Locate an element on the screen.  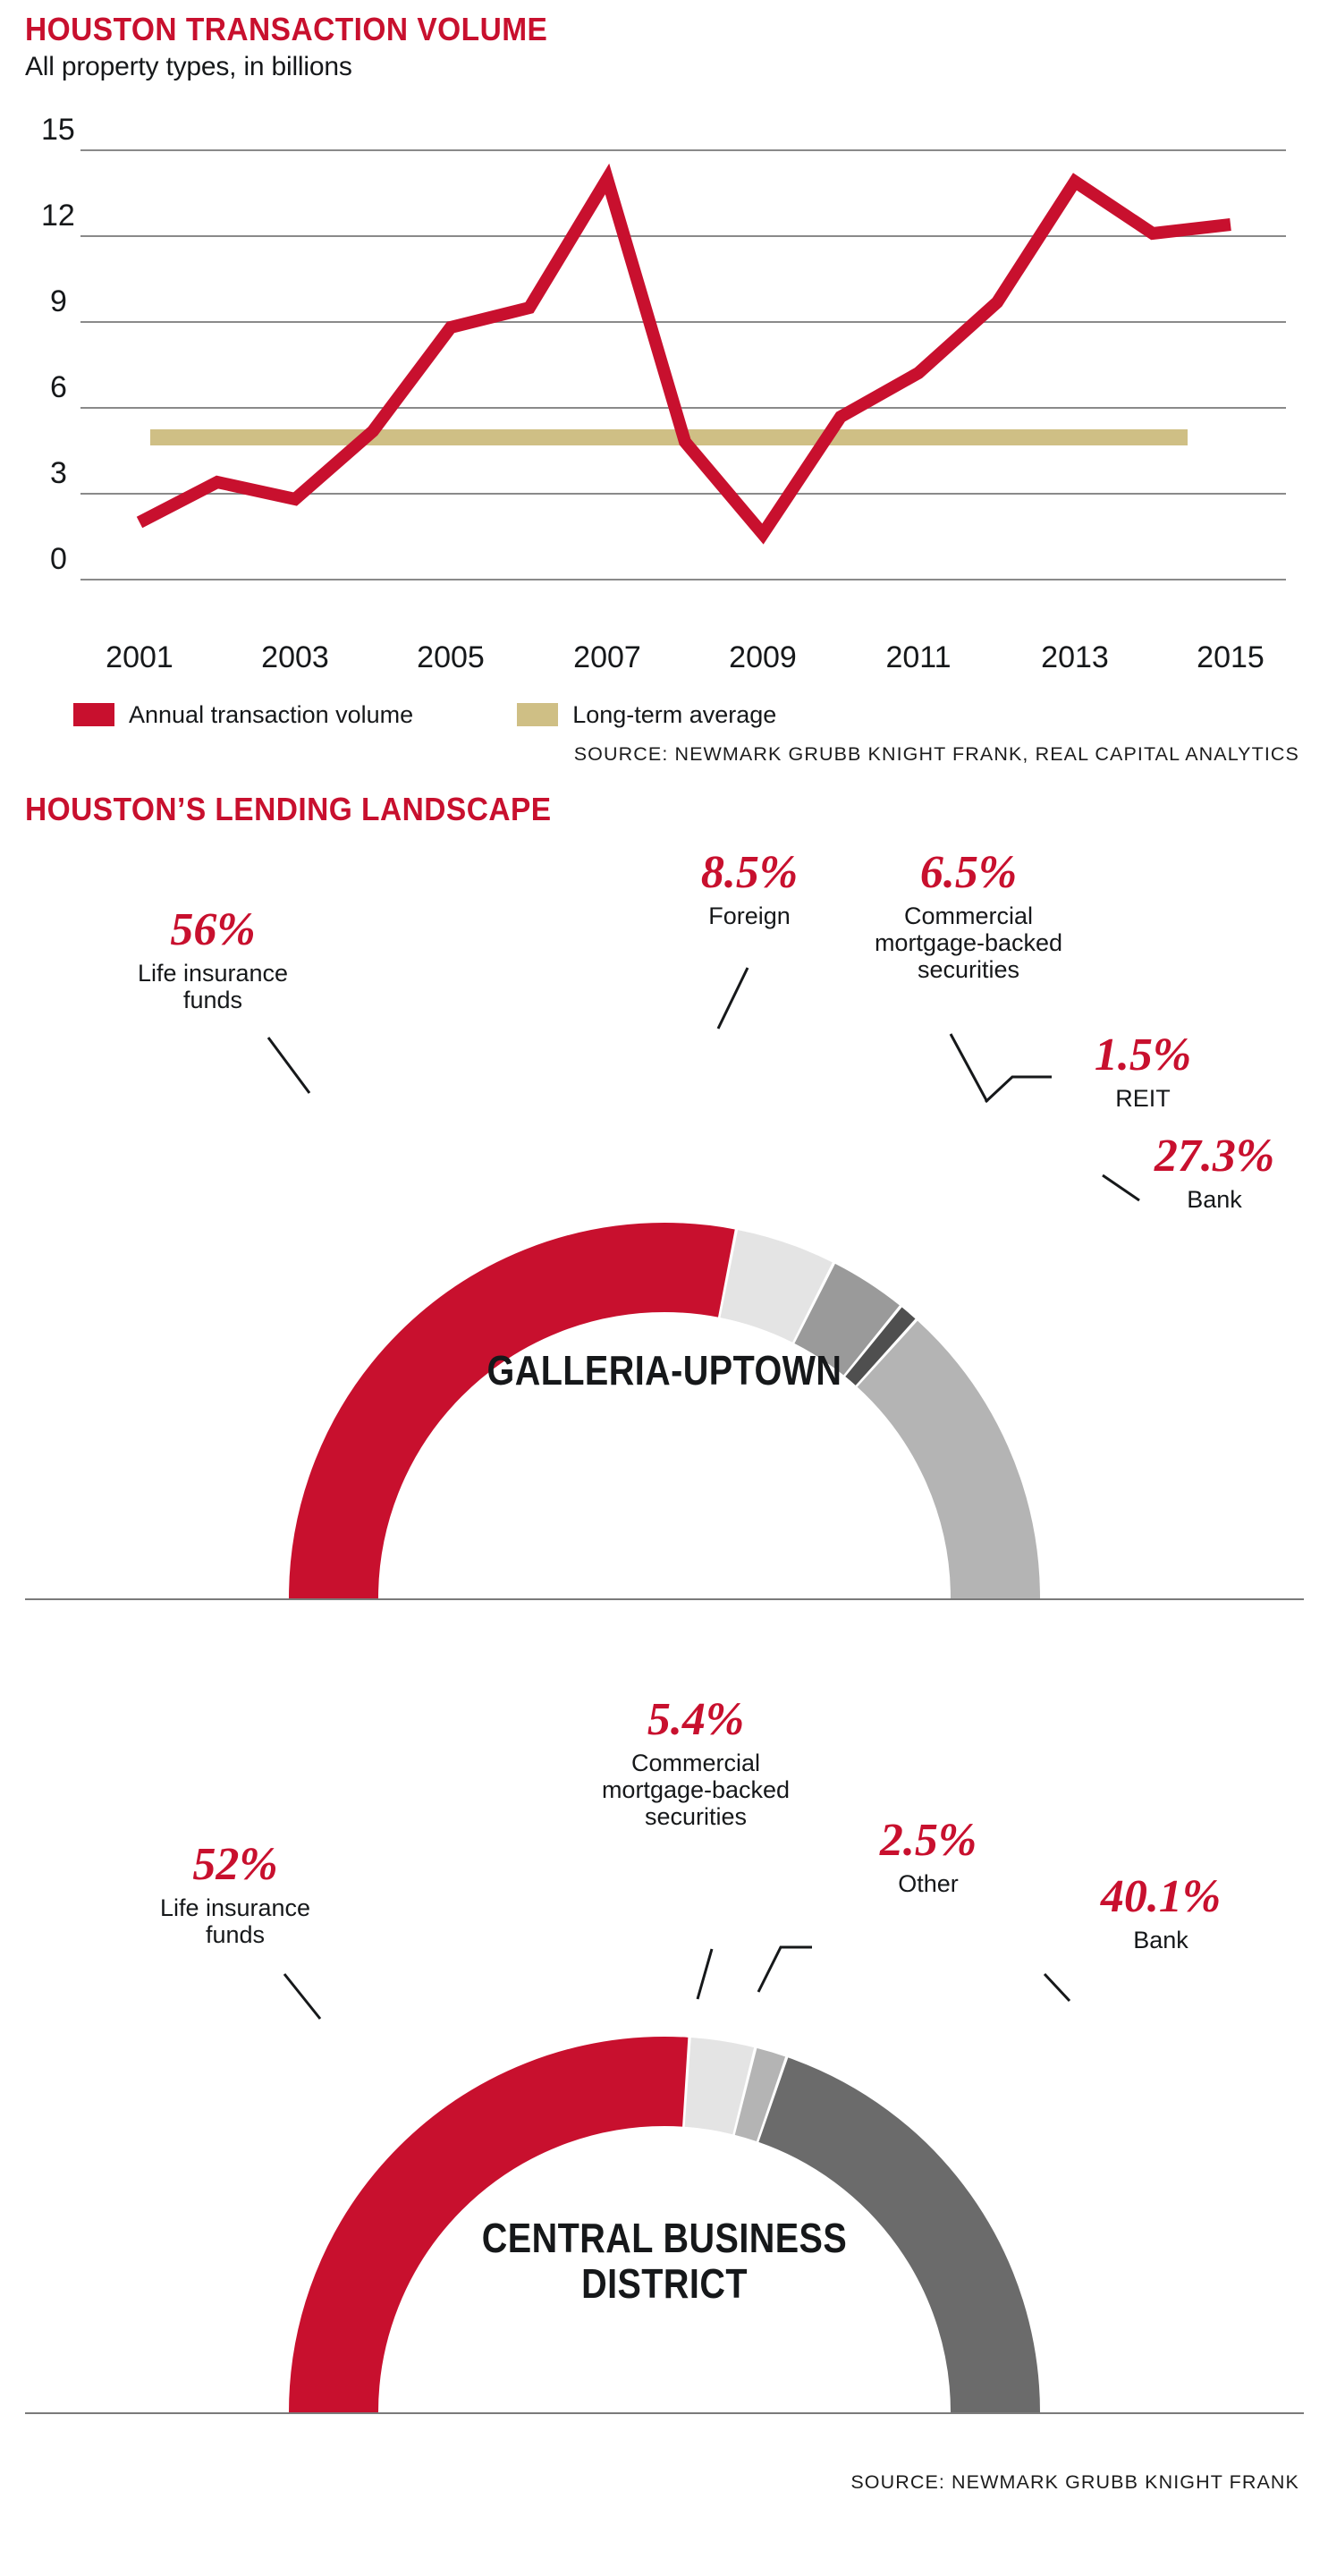
caption-life-insurance-funds-1: Life insurance funds is located at coordinates (213, 986).